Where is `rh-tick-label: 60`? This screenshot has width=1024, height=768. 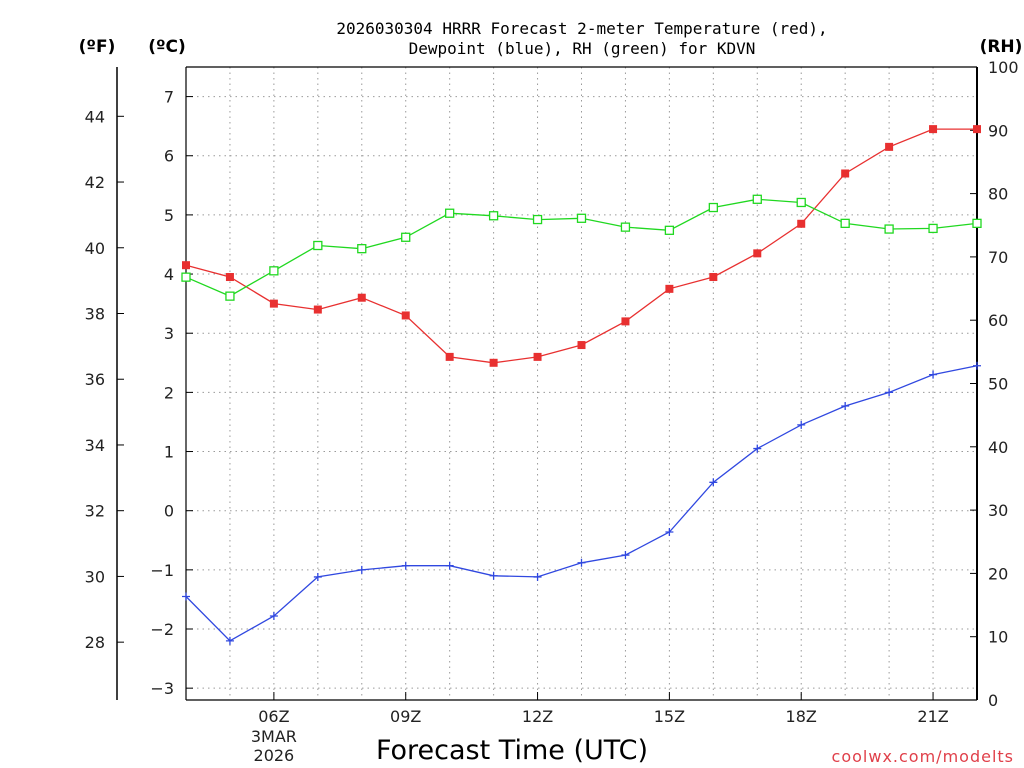
rh-tick-label: 60 is located at coordinates (998, 320).